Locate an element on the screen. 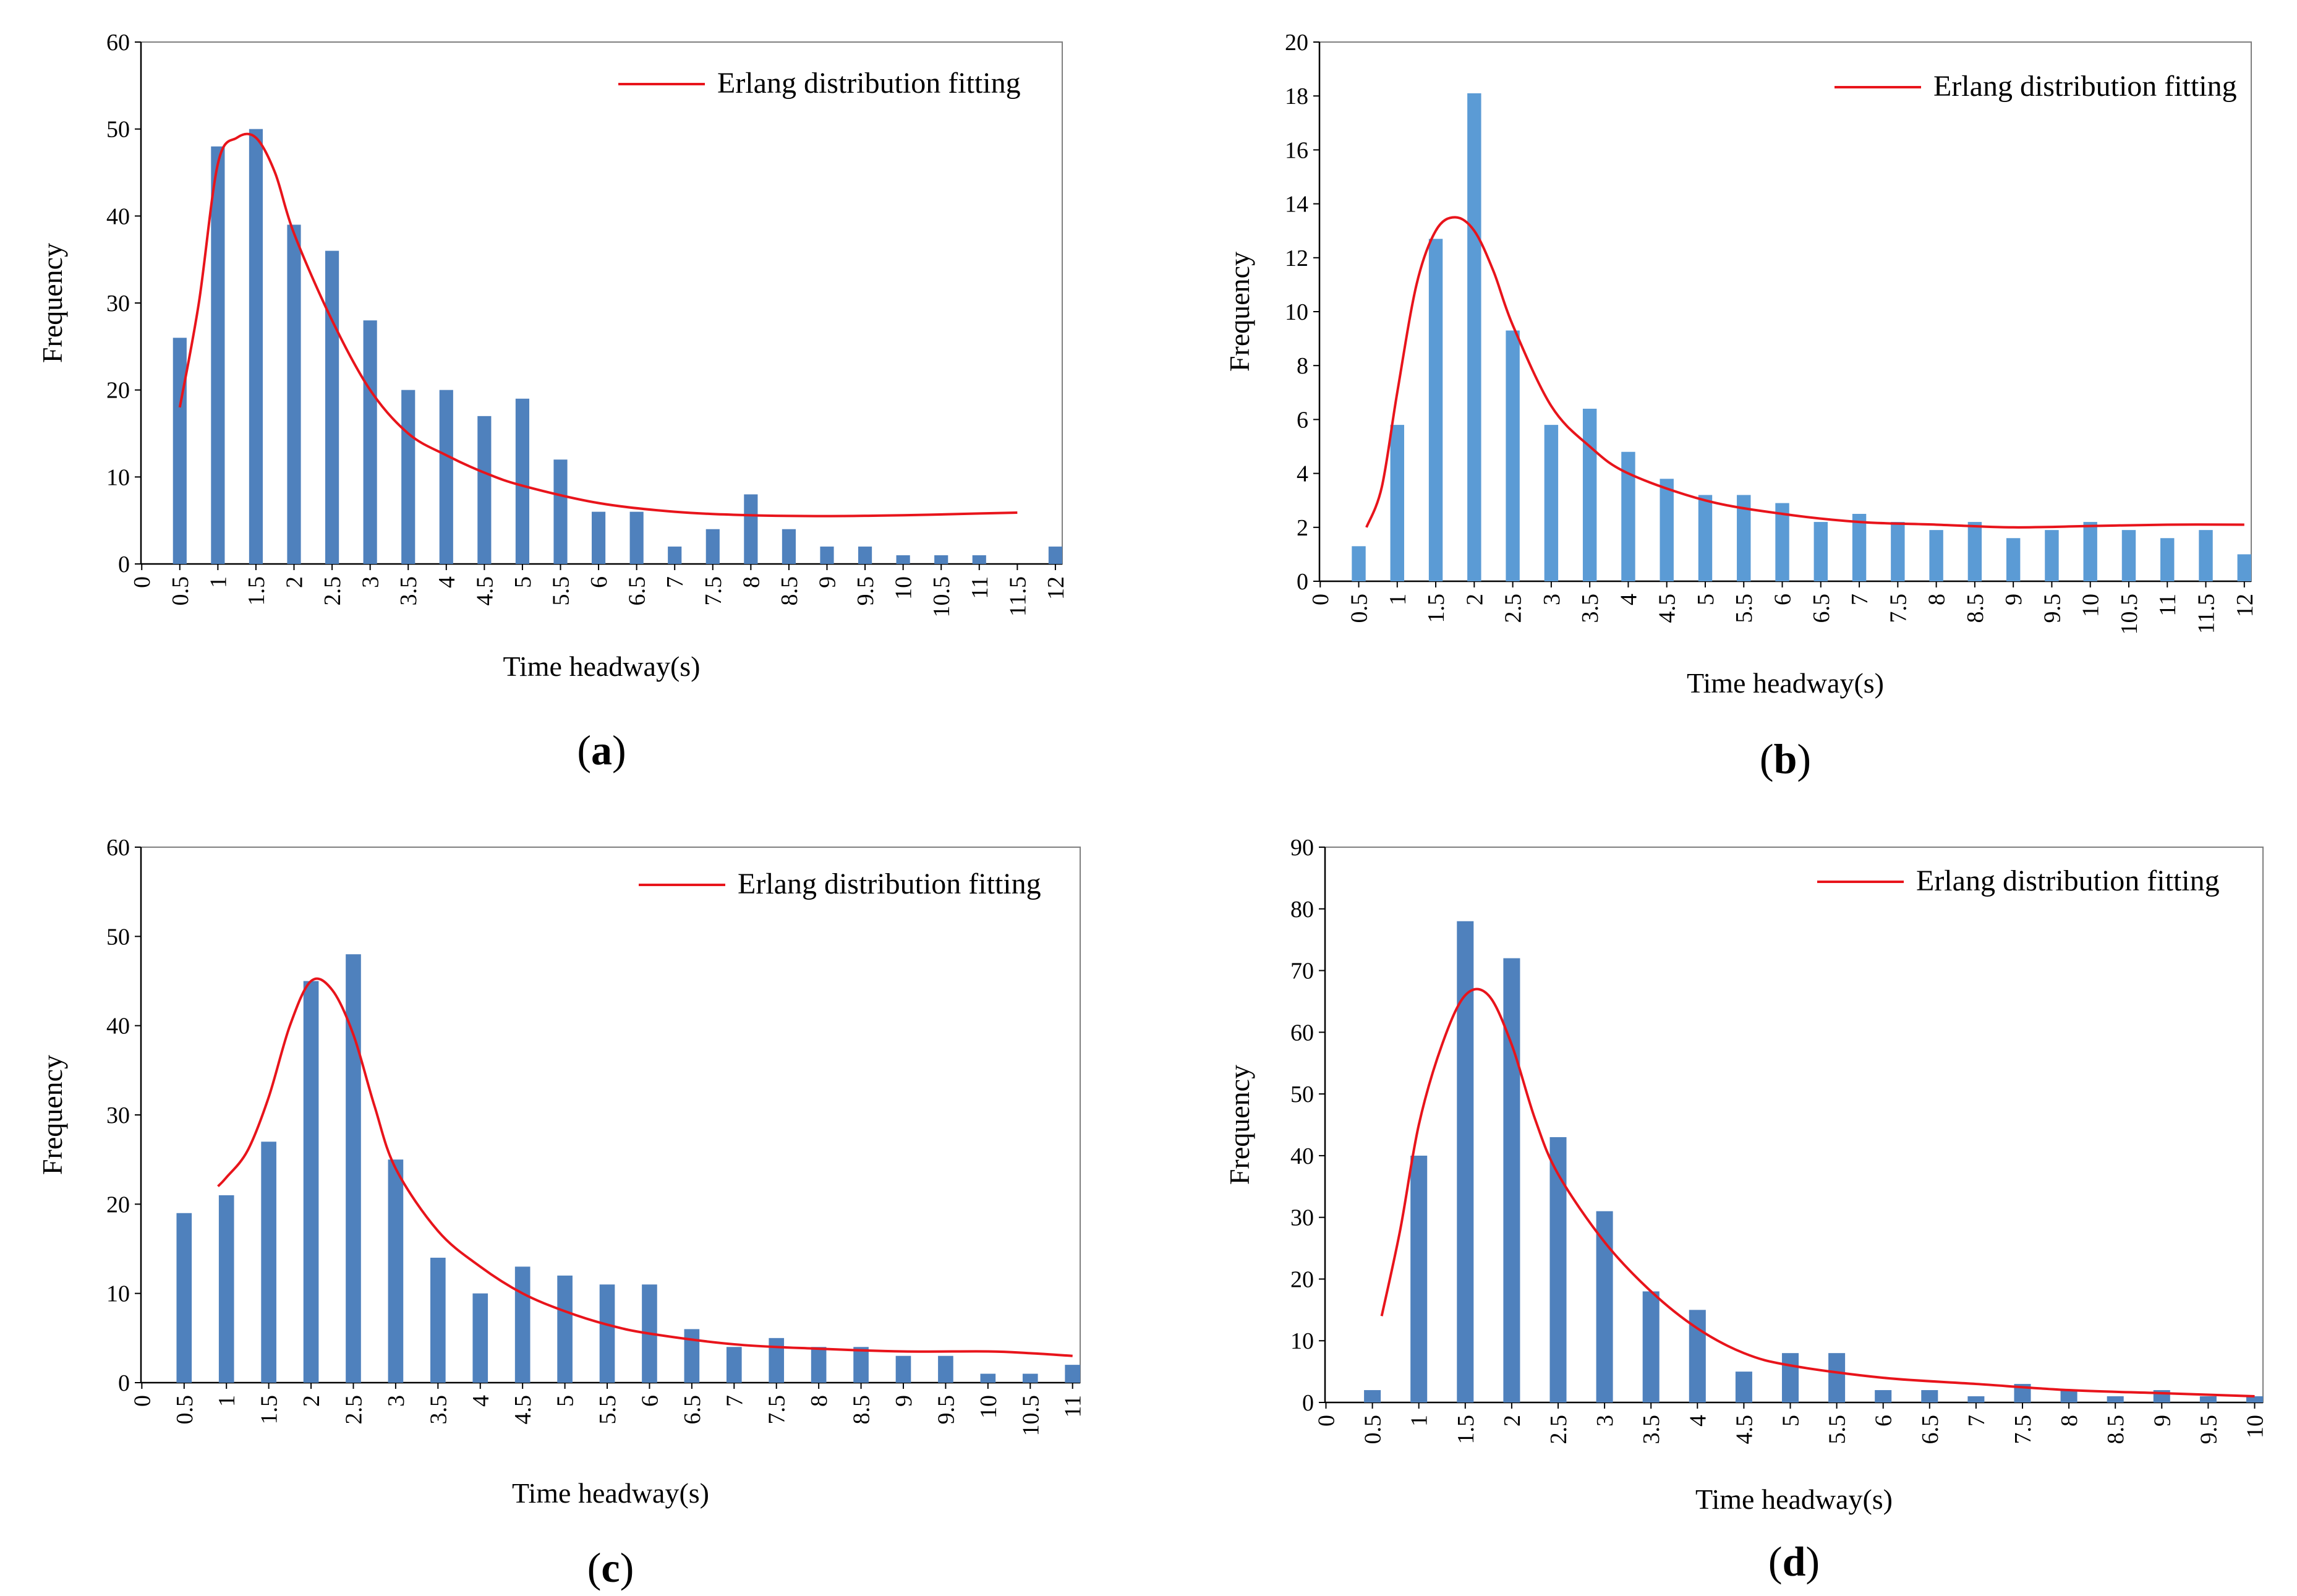 The image size is (2297, 1596). x-tick-label: 3.5 is located at coordinates (1651, 1430).